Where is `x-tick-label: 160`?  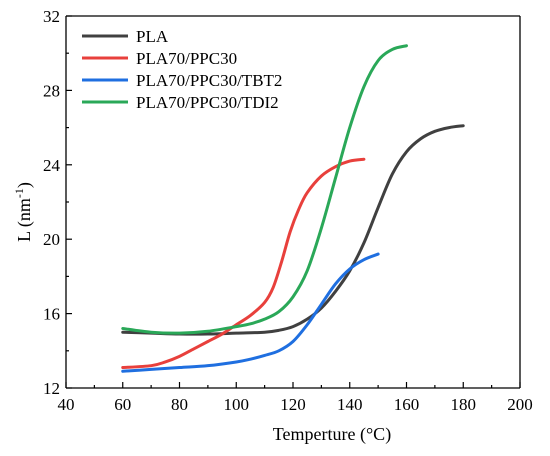 x-tick-label: 160 is located at coordinates (407, 404).